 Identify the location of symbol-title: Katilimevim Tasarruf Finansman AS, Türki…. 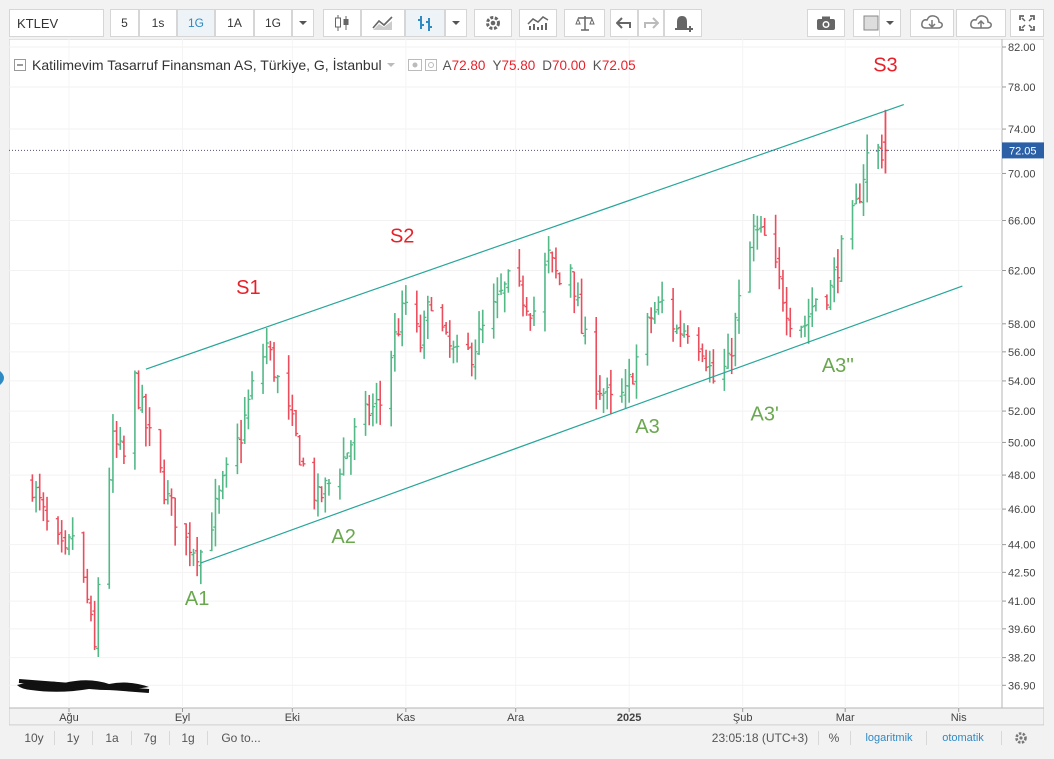
(207, 65).